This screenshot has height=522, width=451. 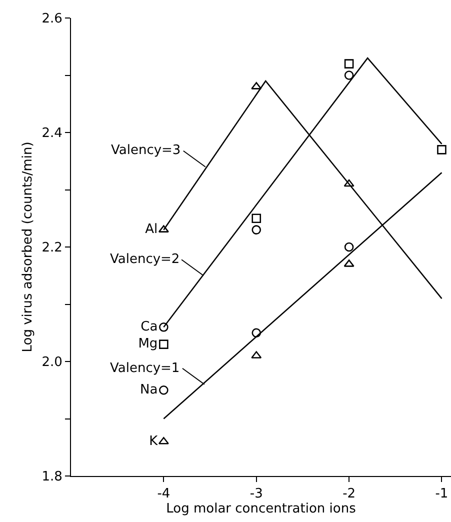 What do you see at coordinates (52, 362) in the screenshot?
I see `y-tick-label: 2.0` at bounding box center [52, 362].